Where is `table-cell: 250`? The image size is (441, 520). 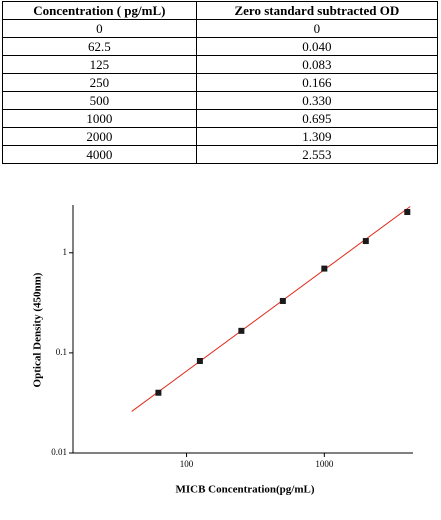 table-cell: 250 is located at coordinates (99, 82).